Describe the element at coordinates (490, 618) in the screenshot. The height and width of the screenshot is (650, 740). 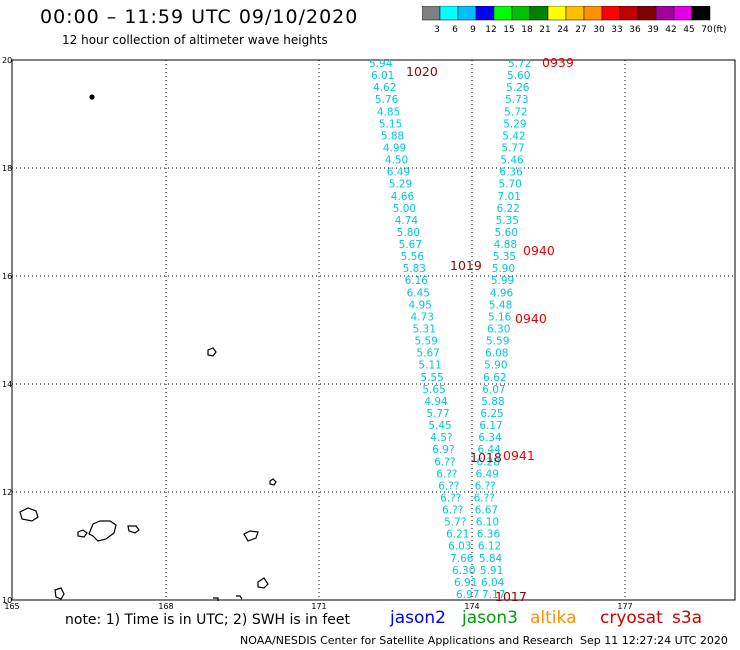
I see `legend-jason3: jason3` at that location.